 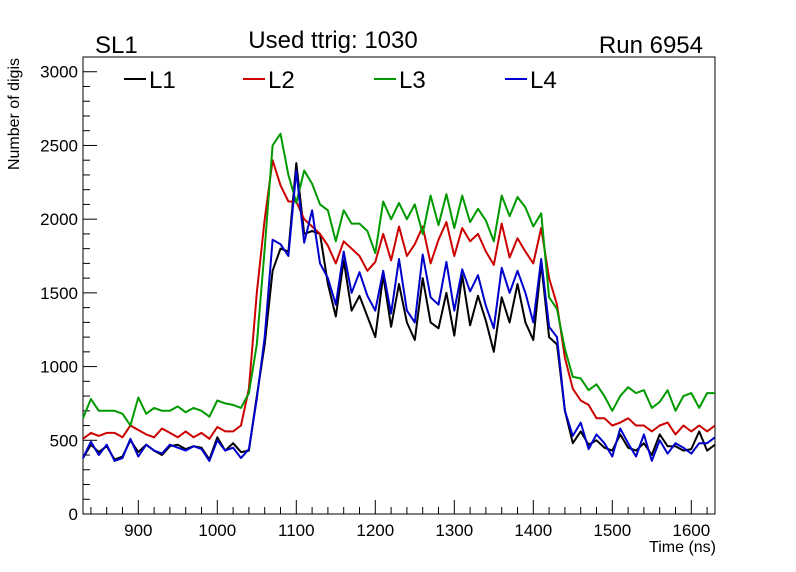 What do you see at coordinates (533, 530) in the screenshot?
I see `x-tick-label: 1400` at bounding box center [533, 530].